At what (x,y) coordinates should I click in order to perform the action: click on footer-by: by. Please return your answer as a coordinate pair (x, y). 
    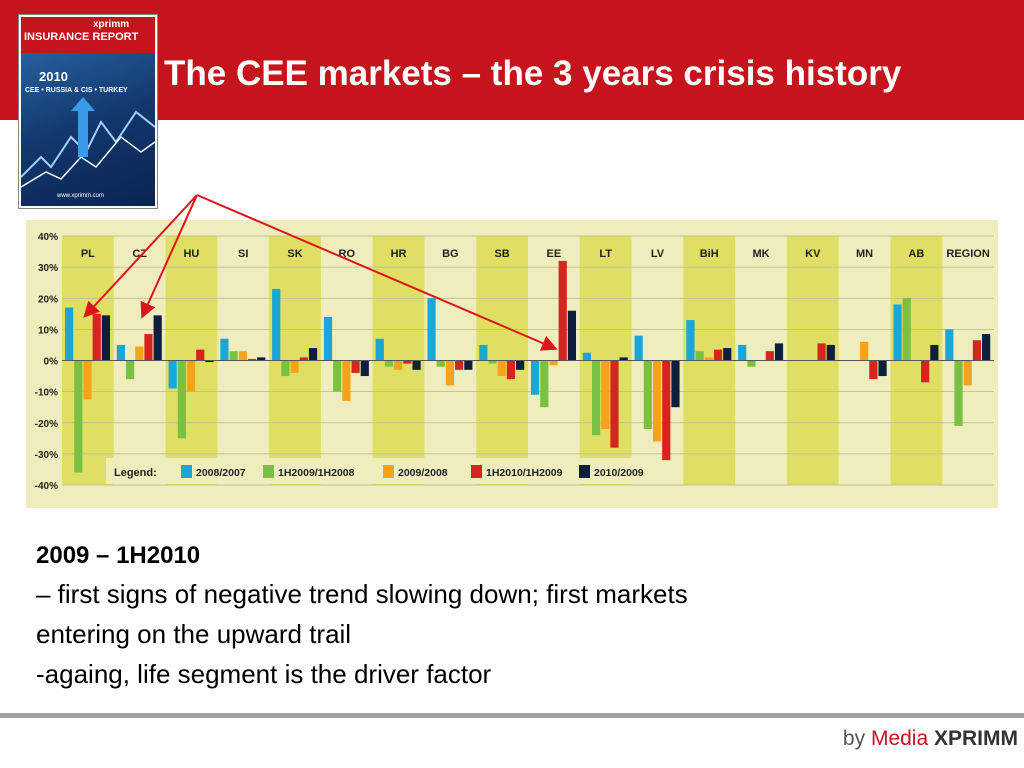
    Looking at the image, I should click on (854, 738).